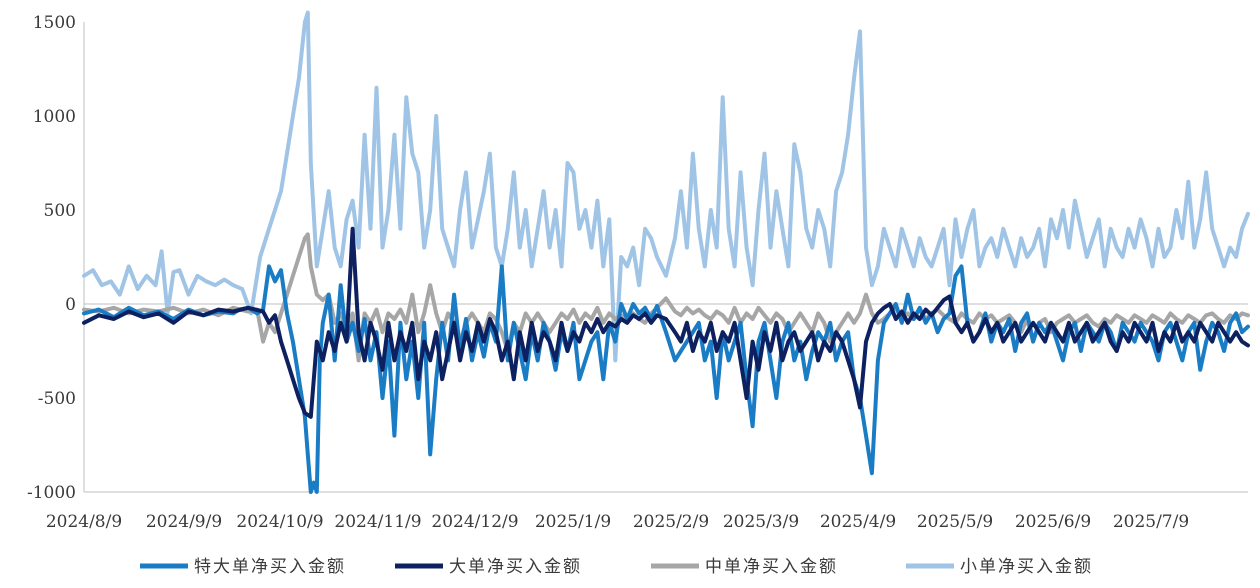 The width and height of the screenshot is (1260, 588). What do you see at coordinates (84, 522) in the screenshot?
I see `x-tick-label: 2024/8/9` at bounding box center [84, 522].